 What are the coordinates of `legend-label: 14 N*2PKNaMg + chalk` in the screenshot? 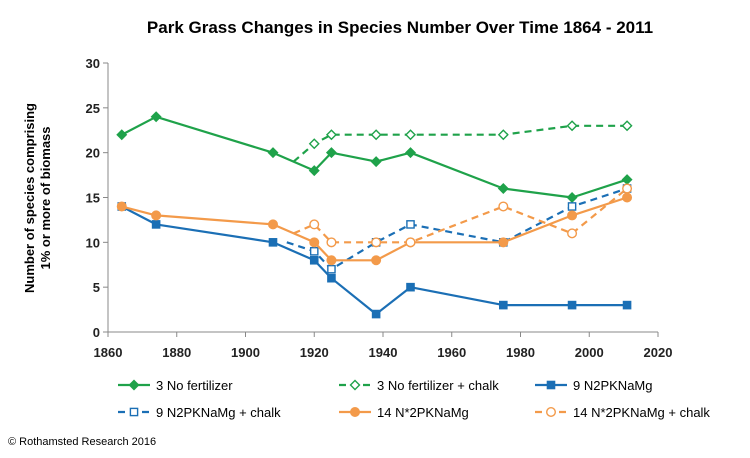 It's located at (641, 412).